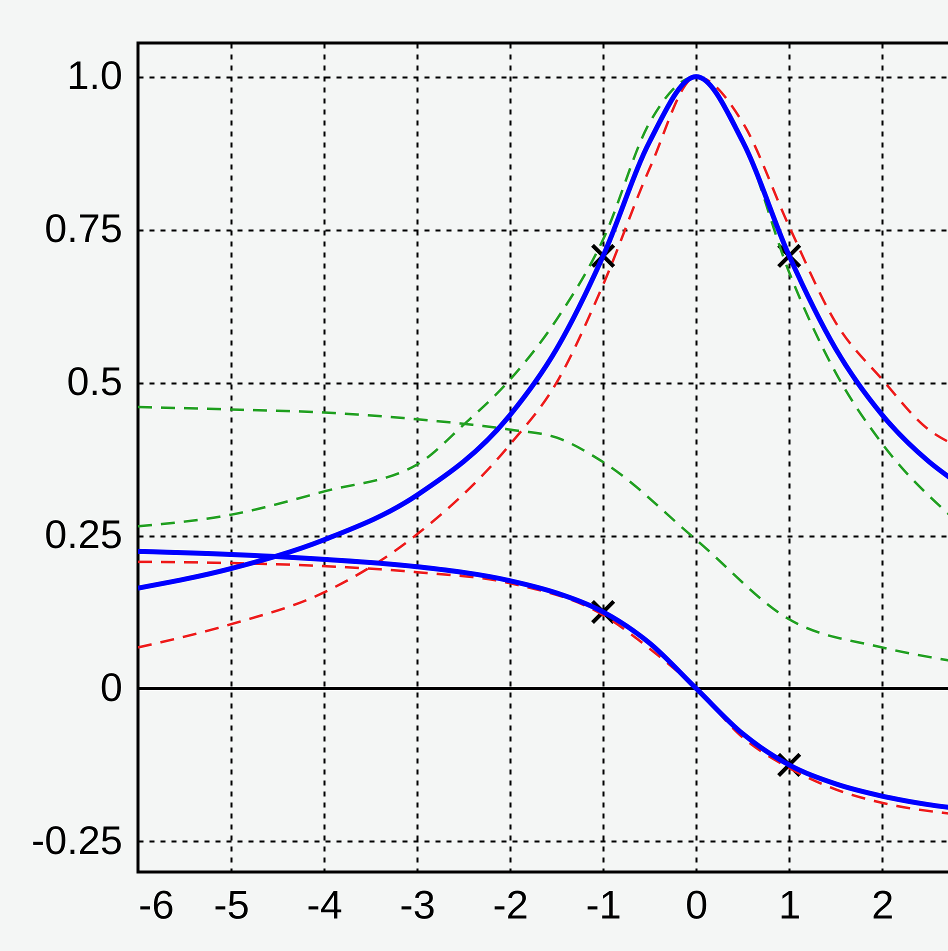 Image resolution: width=948 pixels, height=951 pixels. I want to click on x-tick-label: -3, so click(418, 906).